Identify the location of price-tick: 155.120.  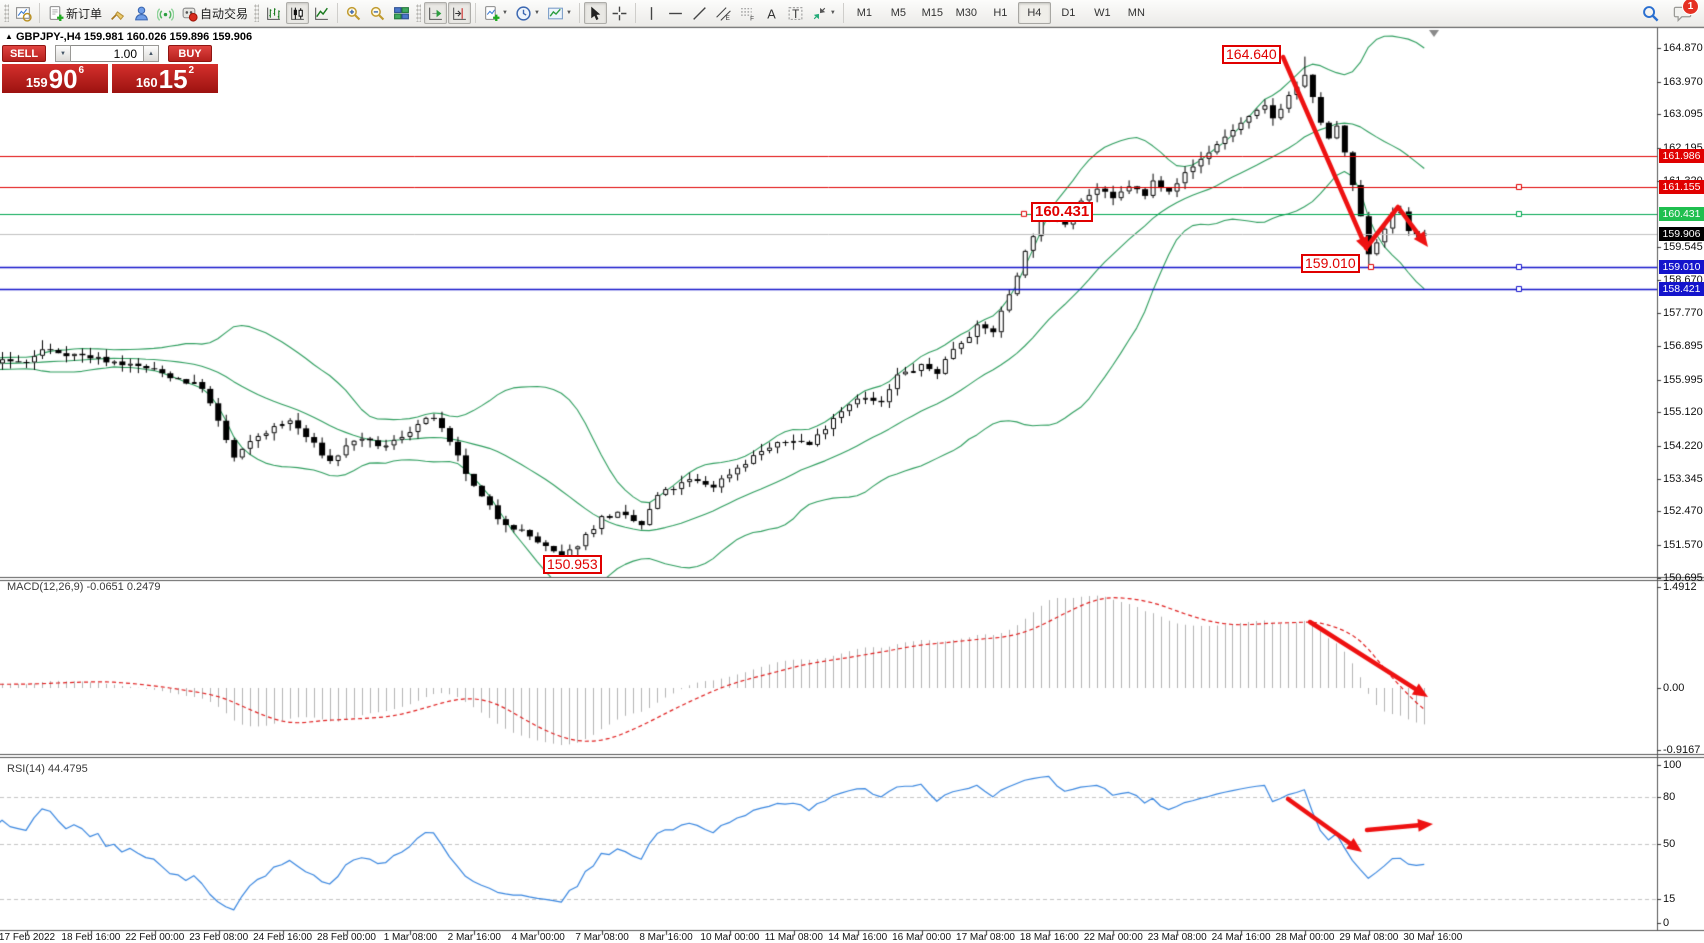
(1683, 412).